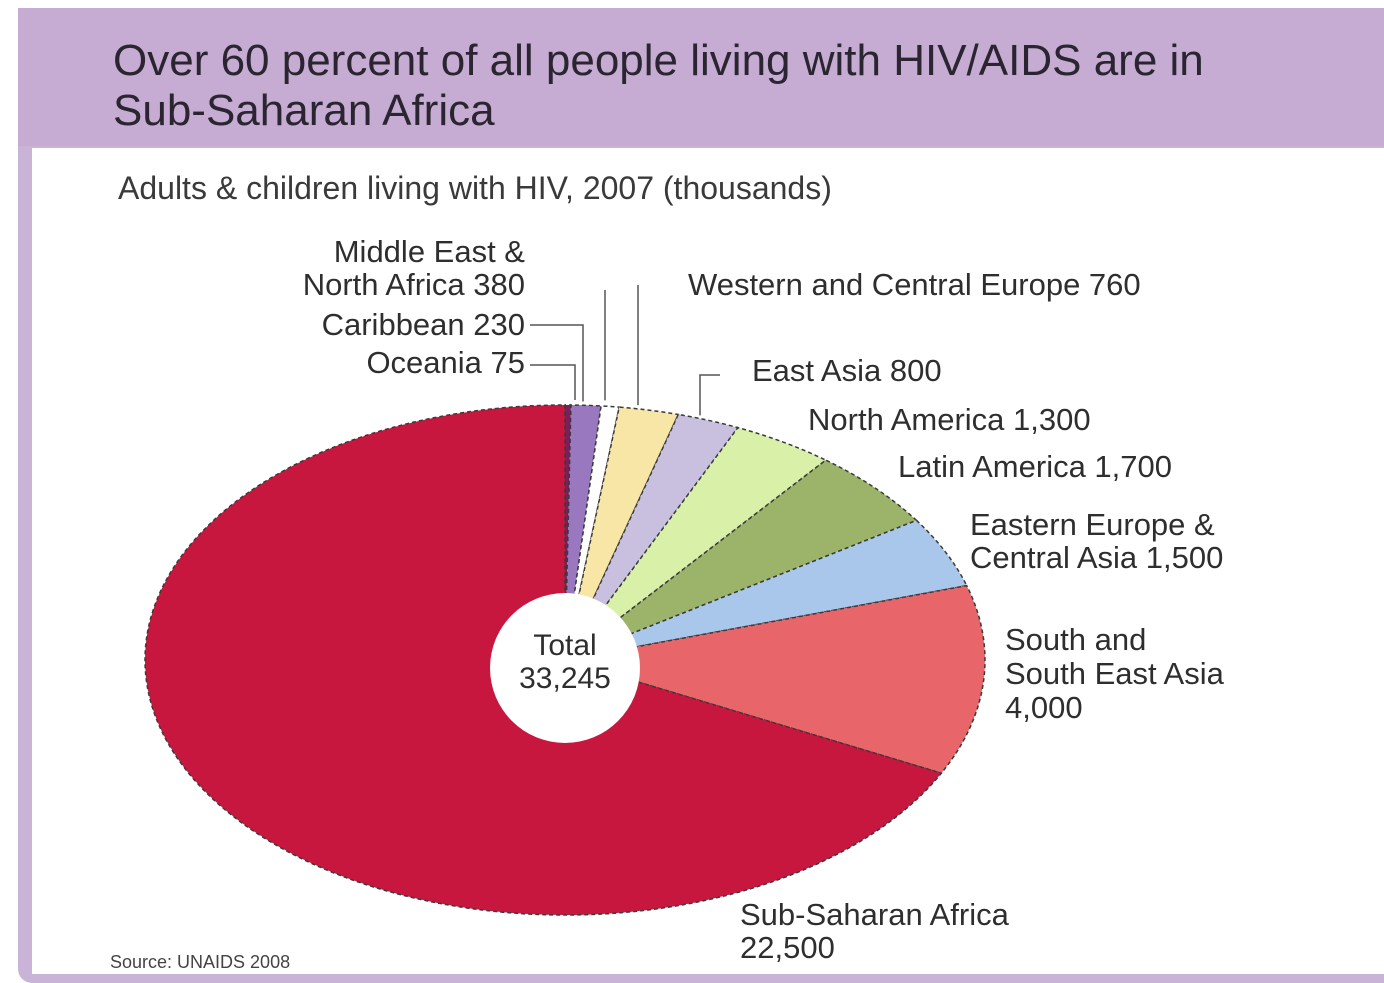 Image resolution: width=1384 pixels, height=983 pixels. I want to click on source-note: Source: UNAIDS 2008, so click(200, 962).